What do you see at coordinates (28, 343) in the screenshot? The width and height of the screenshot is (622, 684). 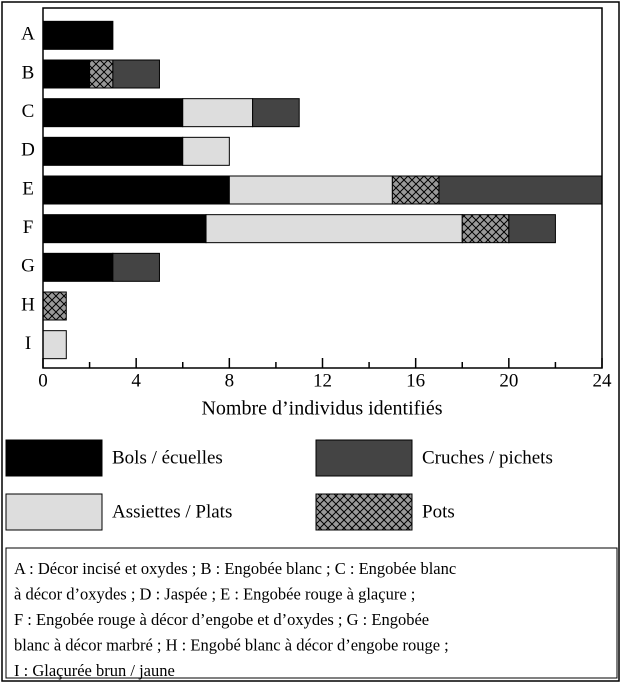 I see `y-tick-label: I` at bounding box center [28, 343].